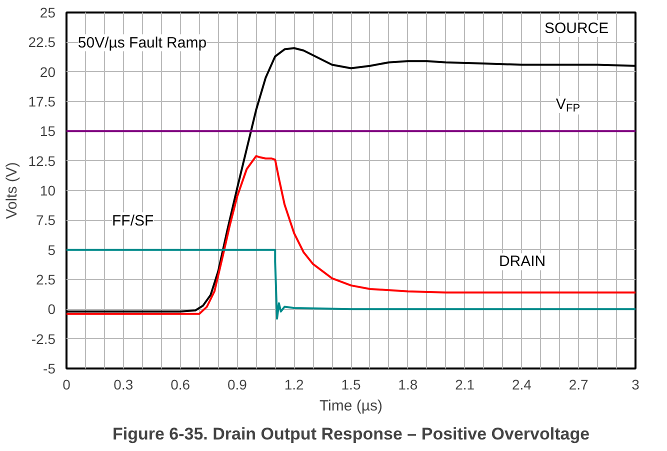  I want to click on y-tick-label: 7.5, so click(46, 220).